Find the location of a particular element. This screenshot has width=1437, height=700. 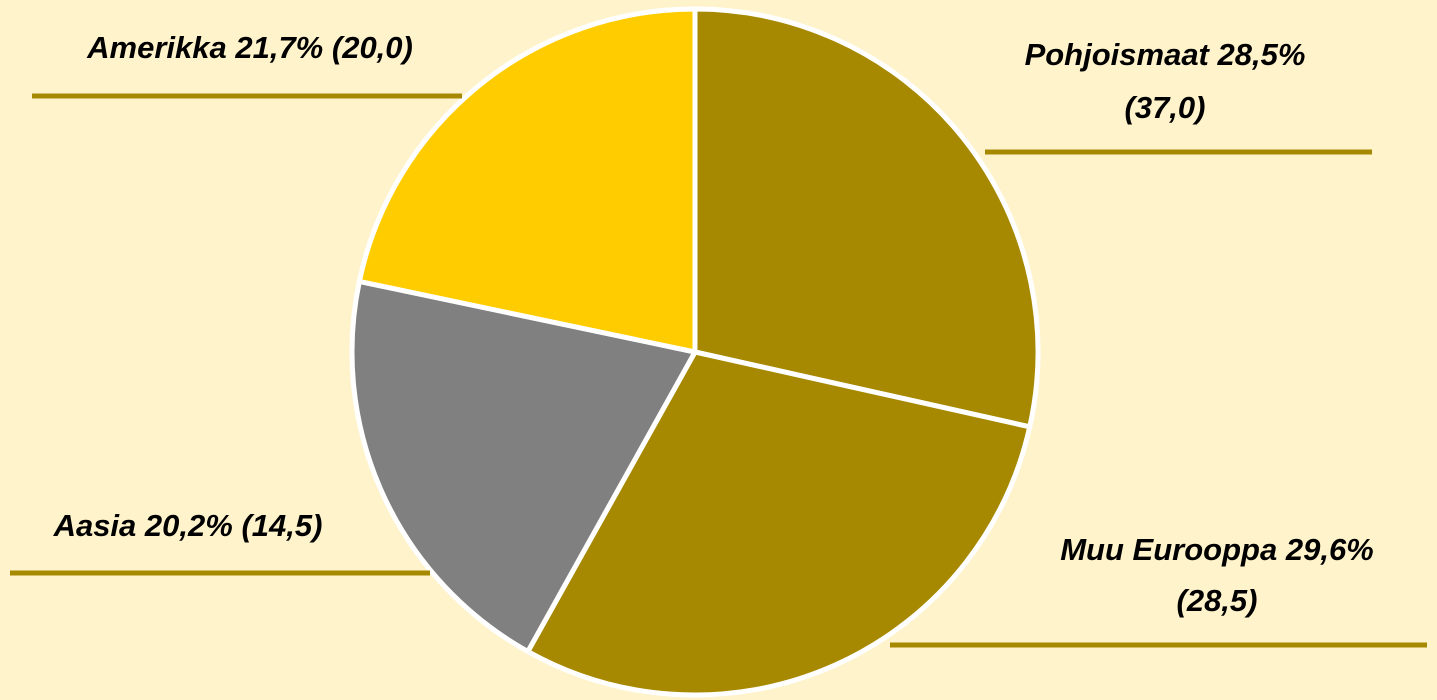

value-label: 20,2% is located at coordinates (188, 525).